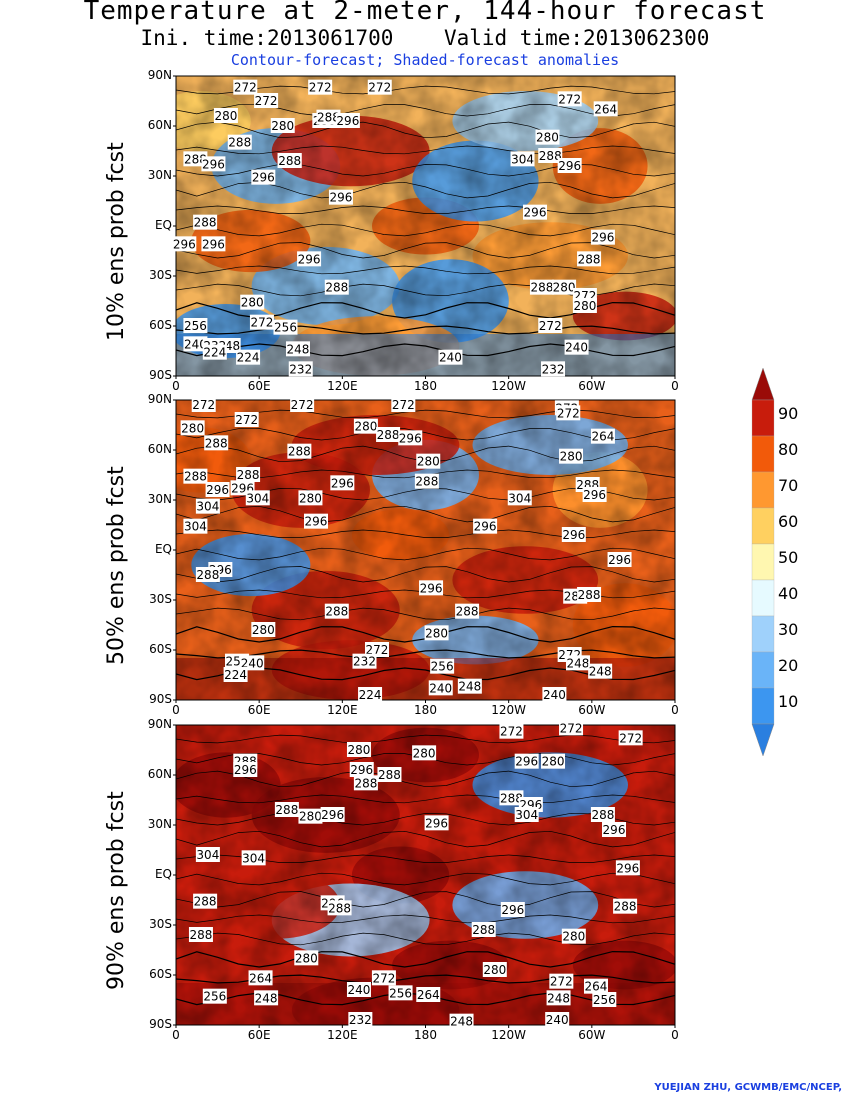  What do you see at coordinates (788, 521) in the screenshot?
I see `colorbar-label: 60` at bounding box center [788, 521].